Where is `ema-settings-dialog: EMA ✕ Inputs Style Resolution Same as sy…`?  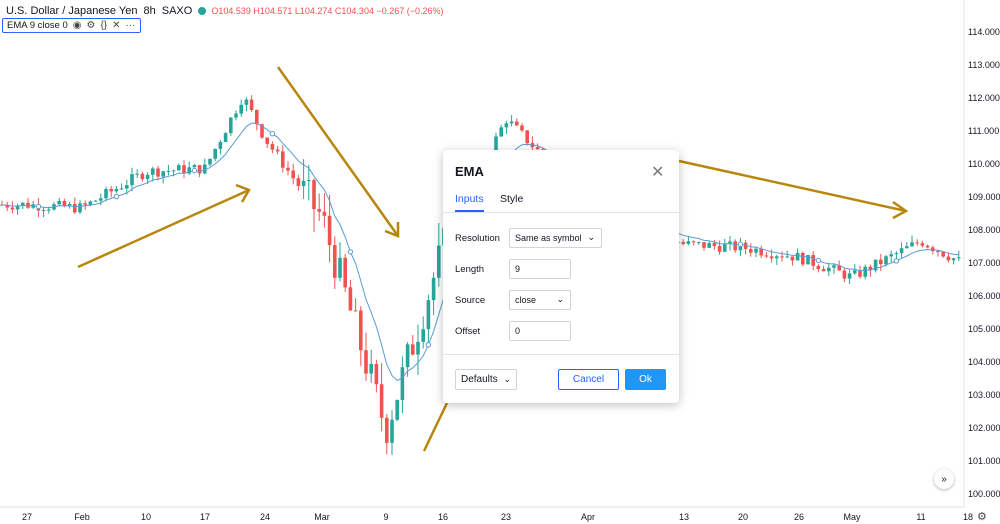 ema-settings-dialog: EMA ✕ Inputs Style Resolution Same as sy… is located at coordinates (561, 276).